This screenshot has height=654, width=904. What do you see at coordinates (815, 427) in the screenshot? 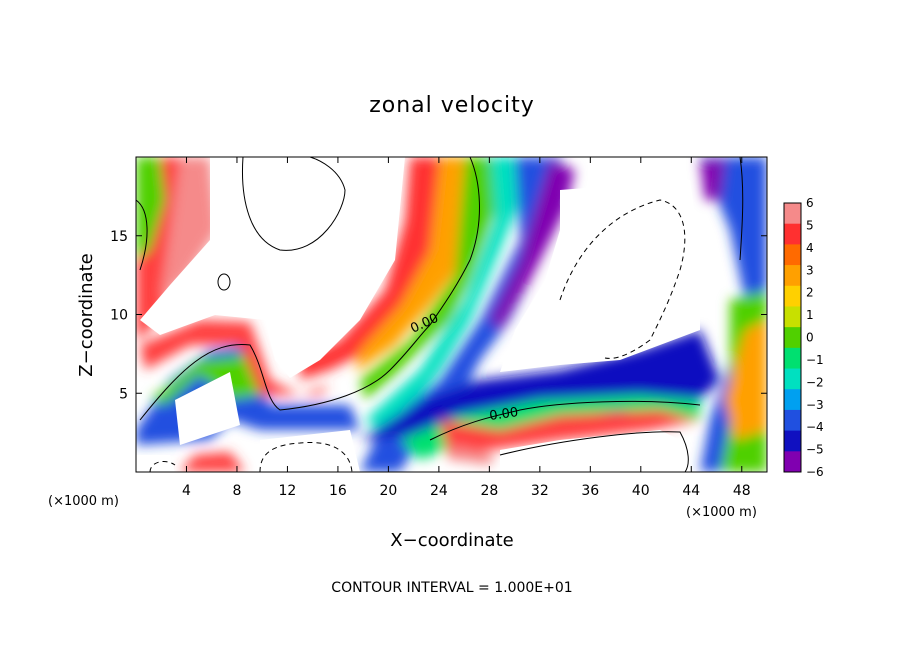
I see `colorbar-tick-label: −4` at bounding box center [815, 427].